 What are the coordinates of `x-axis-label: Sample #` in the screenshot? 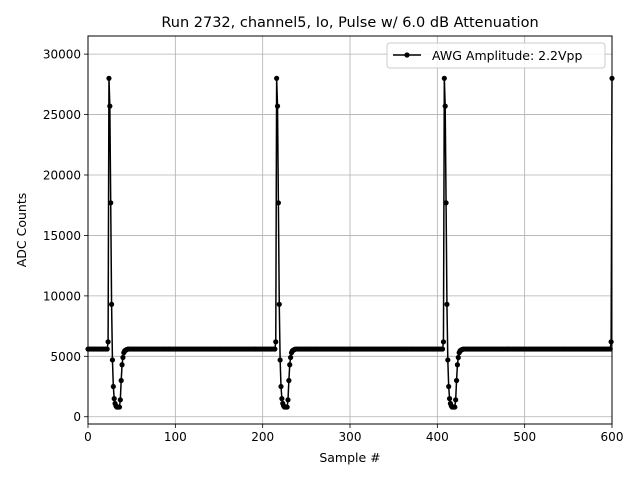 It's located at (349, 457).